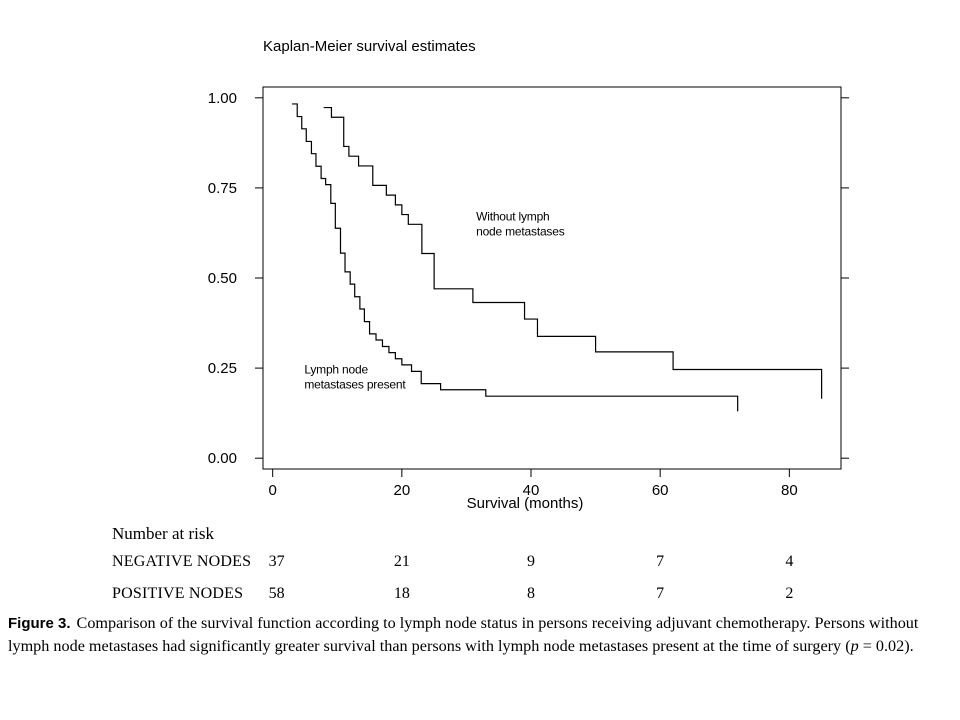  I want to click on chart-title: Kaplan-Meier survival estimates, so click(369, 46).